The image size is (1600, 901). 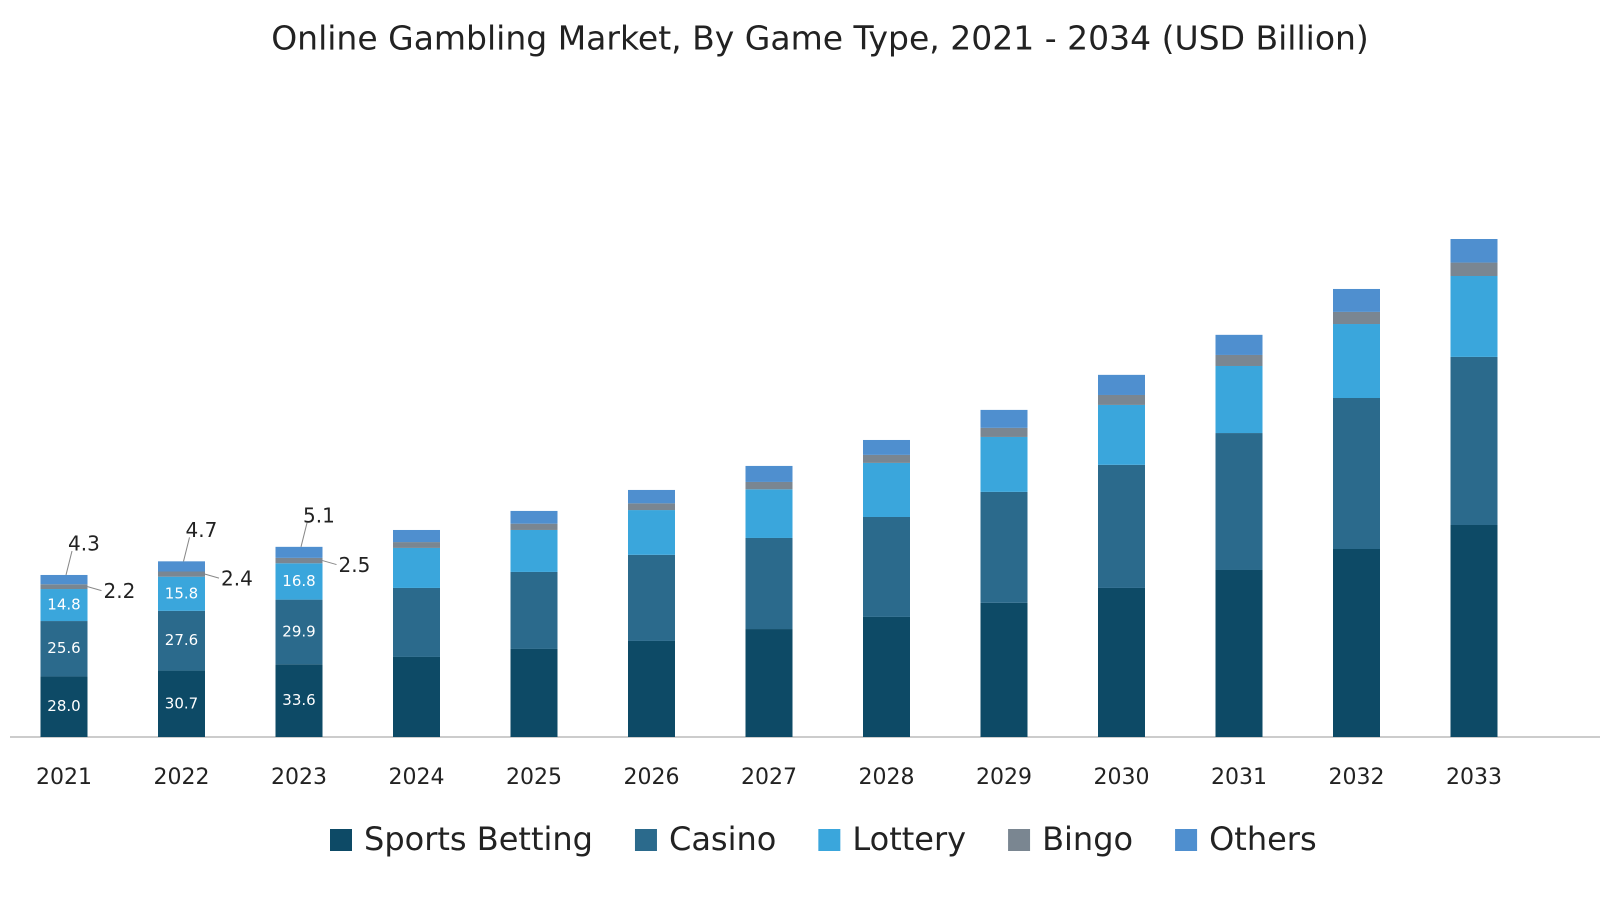 I want to click on legend-label: Others, so click(x=1263, y=839).